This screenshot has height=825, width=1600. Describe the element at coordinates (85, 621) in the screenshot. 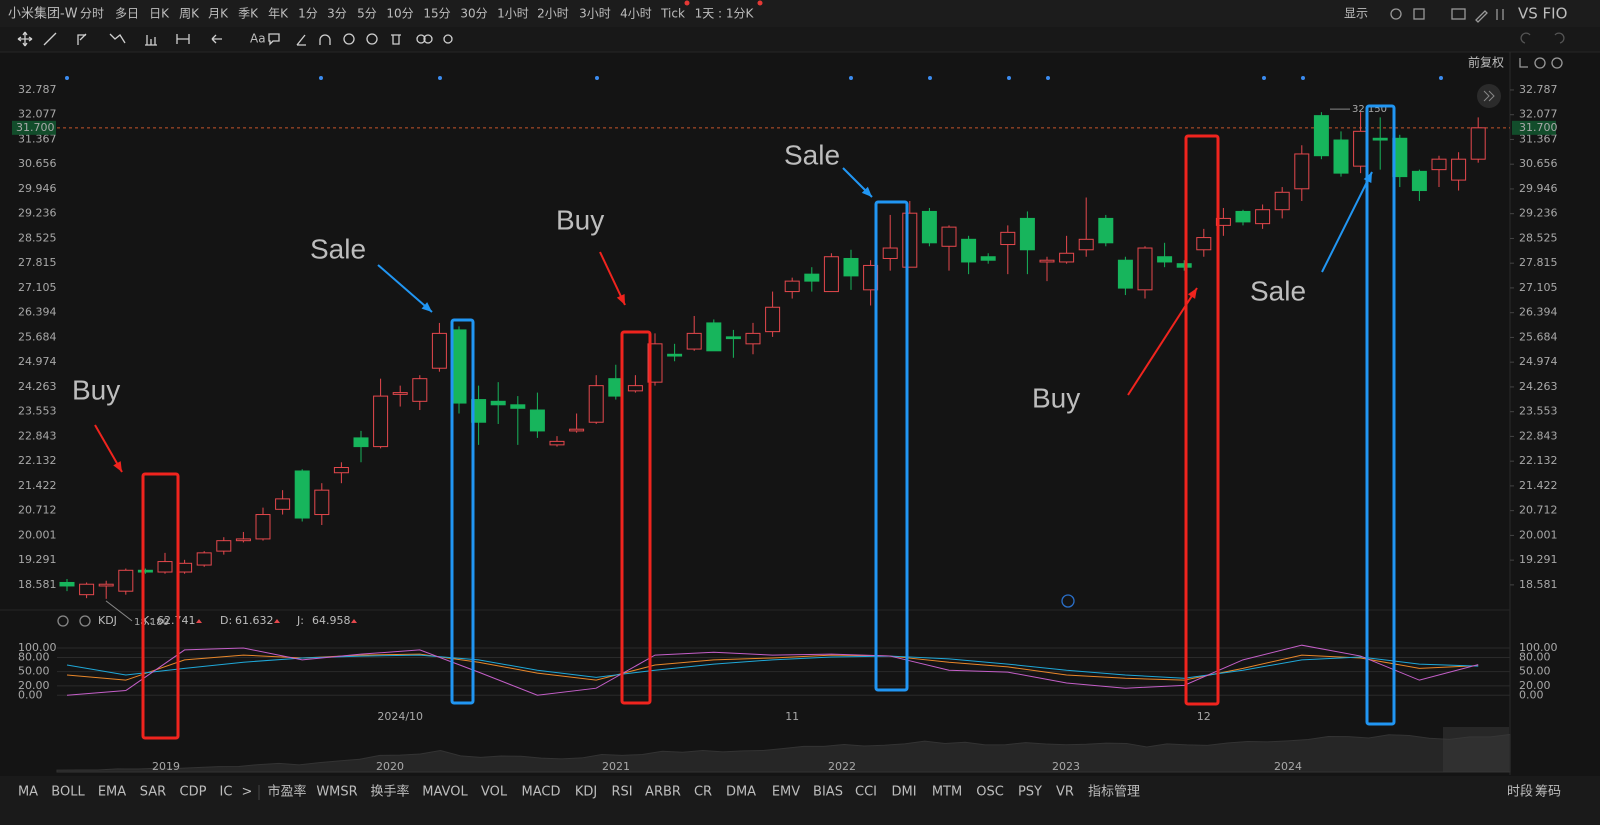

I see `kdj-close` at that location.